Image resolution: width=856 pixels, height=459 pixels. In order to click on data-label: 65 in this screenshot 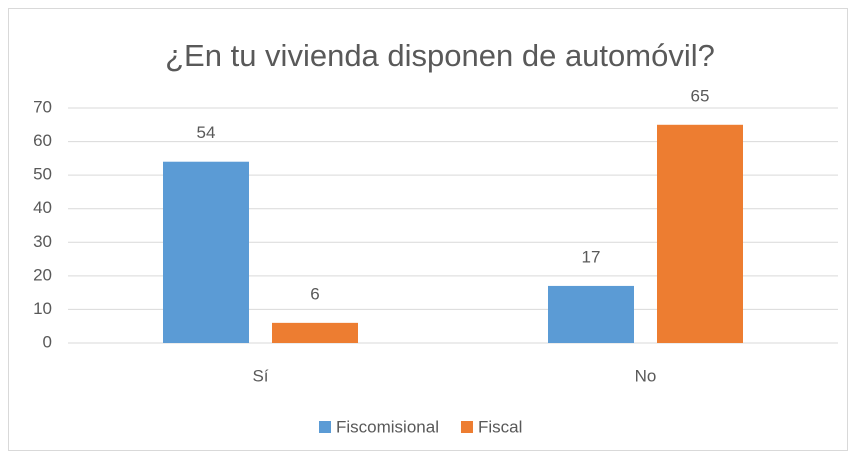, I will do `click(700, 95)`.